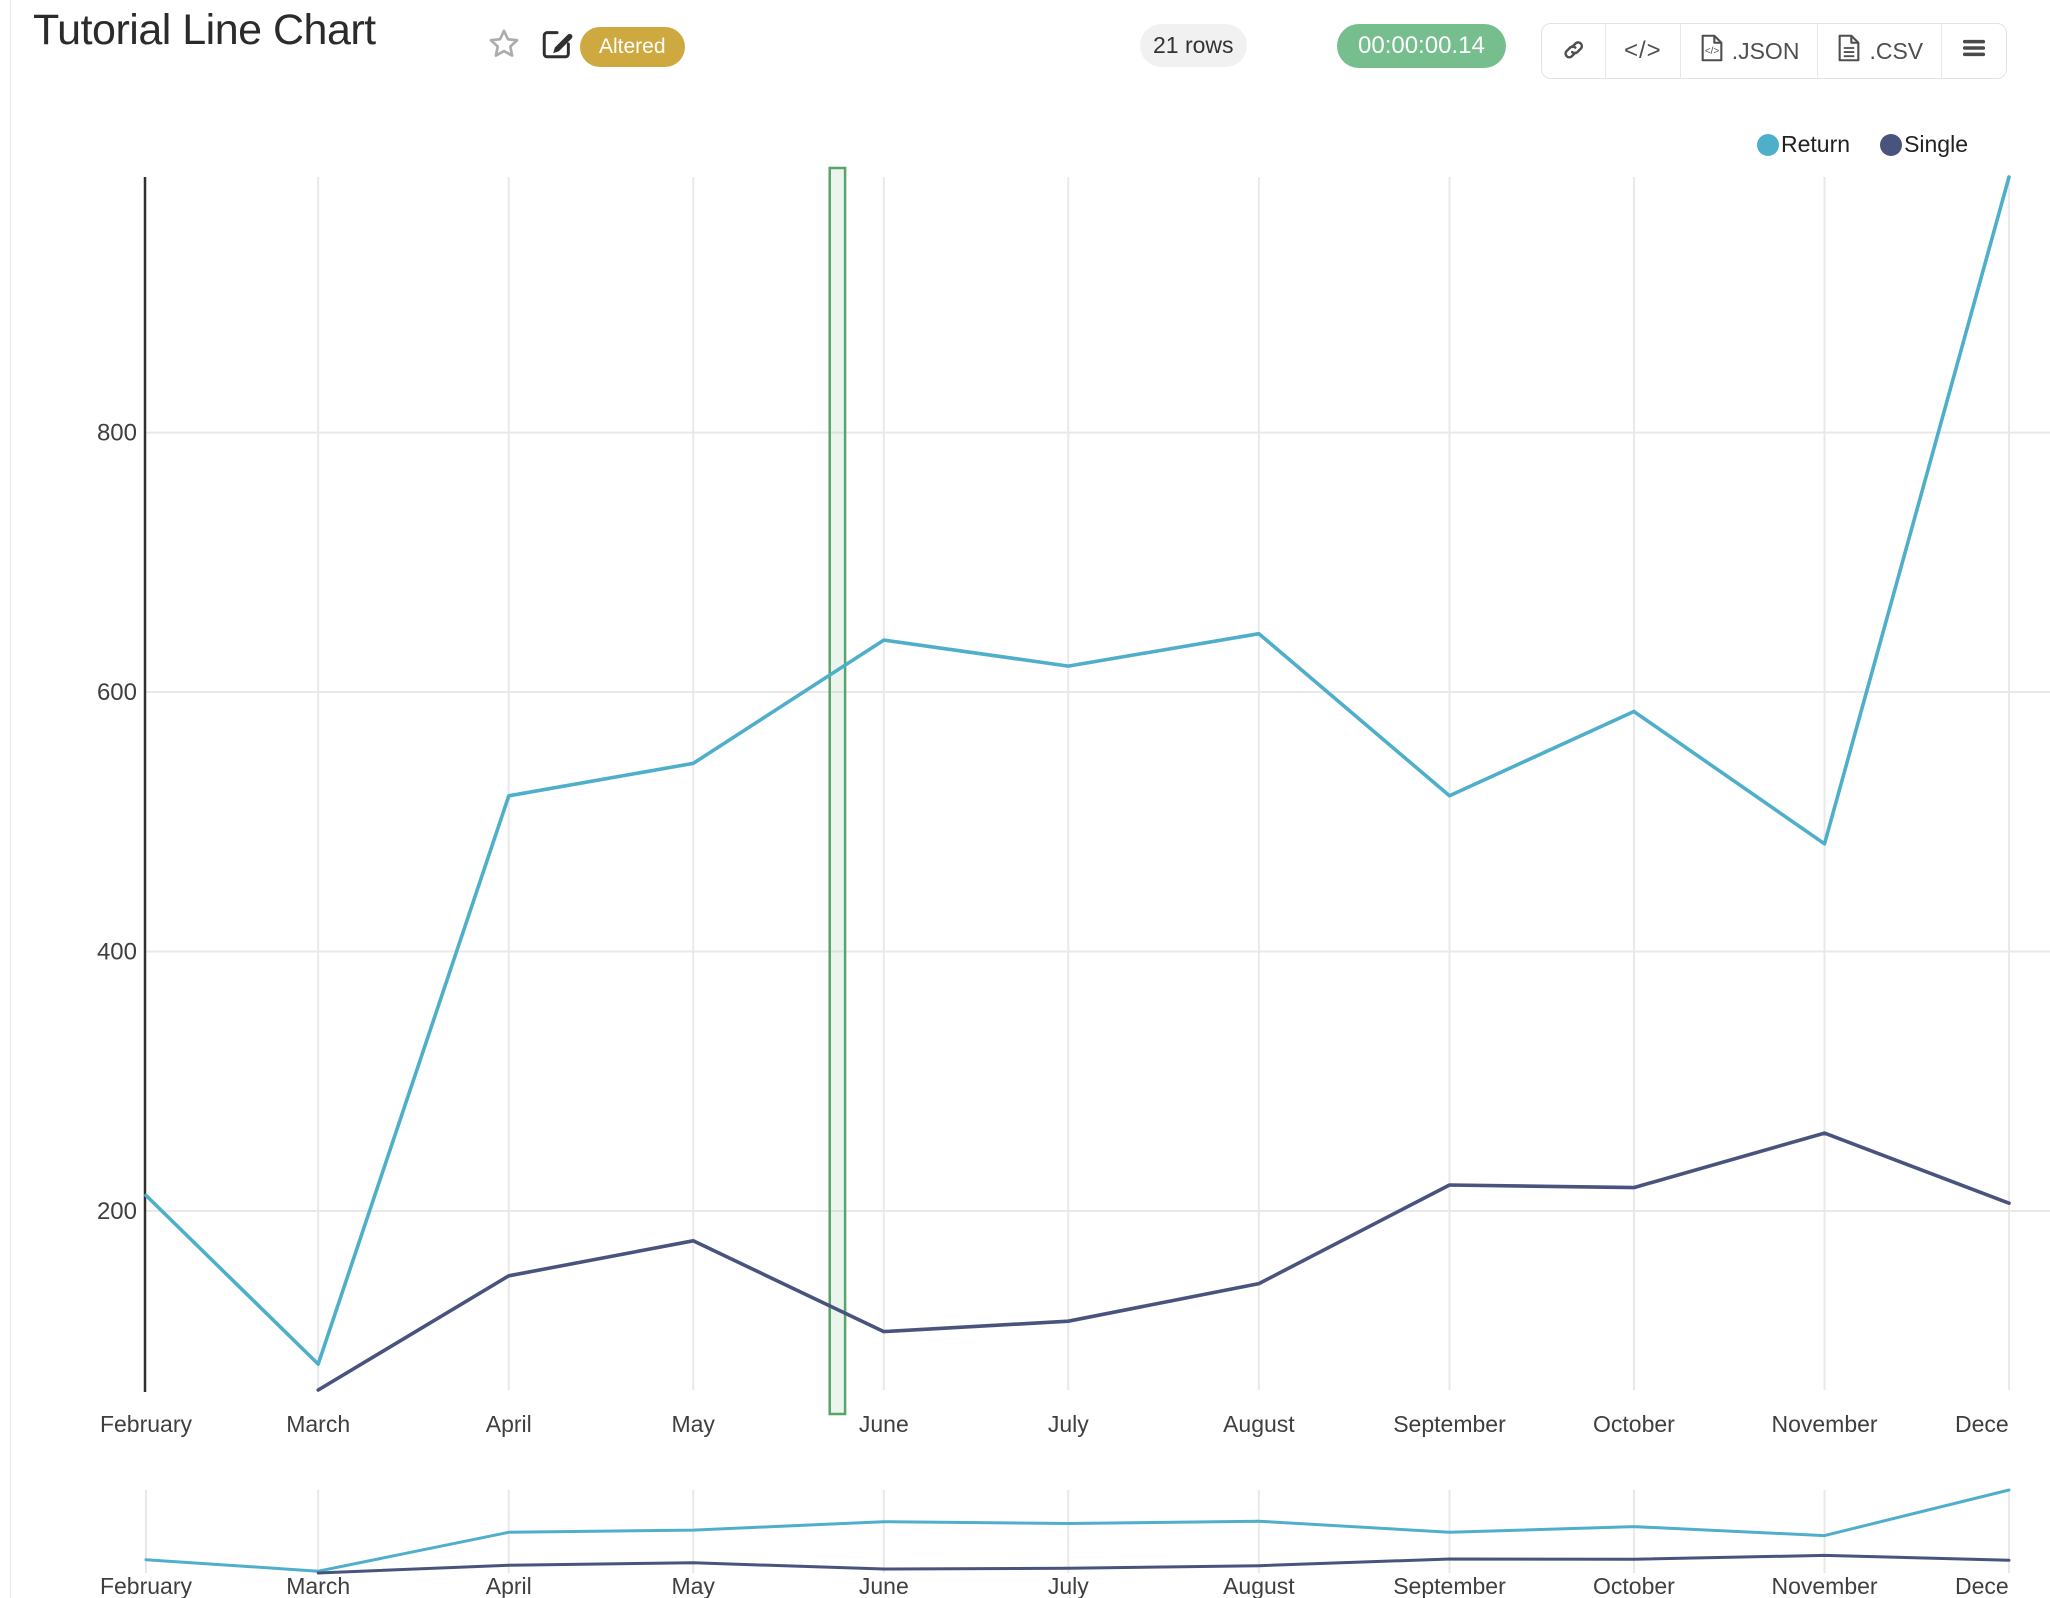 This screenshot has height=1598, width=2050. I want to click on y-tick-label: 800, so click(117, 433).